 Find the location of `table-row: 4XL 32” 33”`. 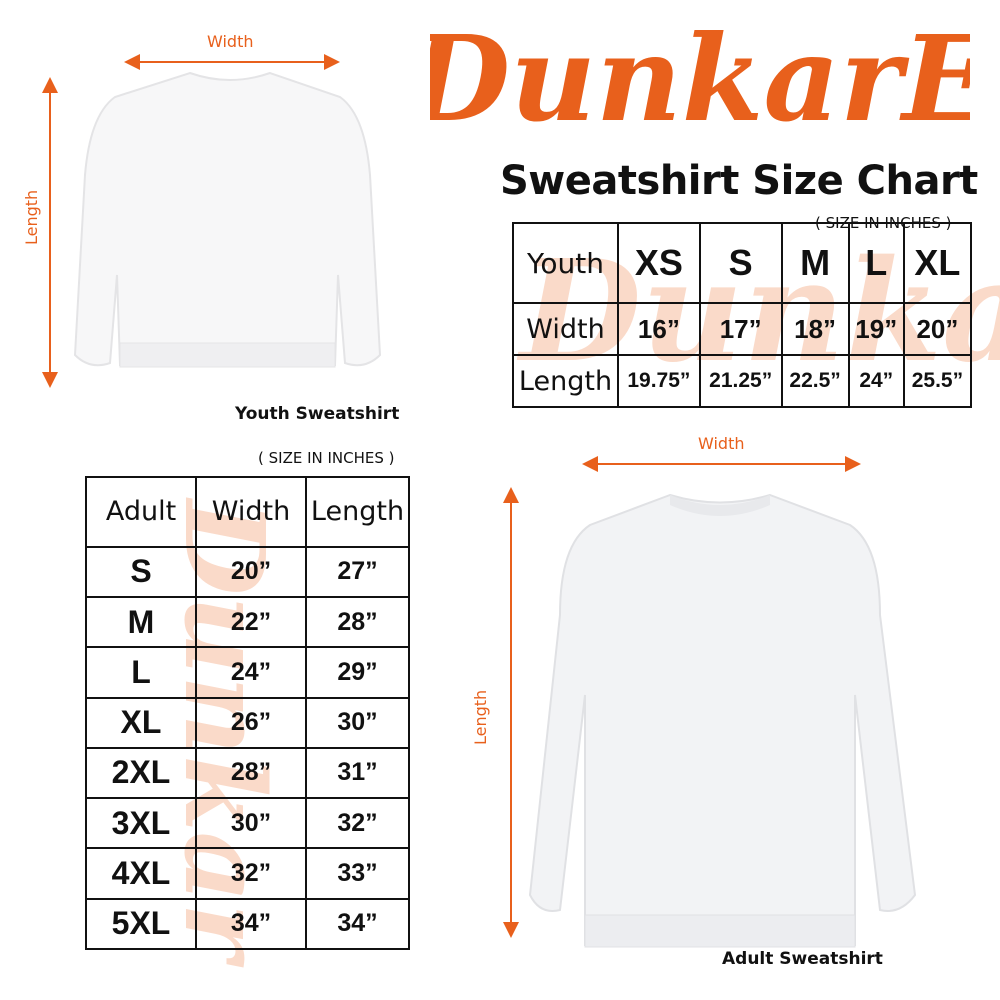

table-row: 4XL 32” 33” is located at coordinates (247, 873).